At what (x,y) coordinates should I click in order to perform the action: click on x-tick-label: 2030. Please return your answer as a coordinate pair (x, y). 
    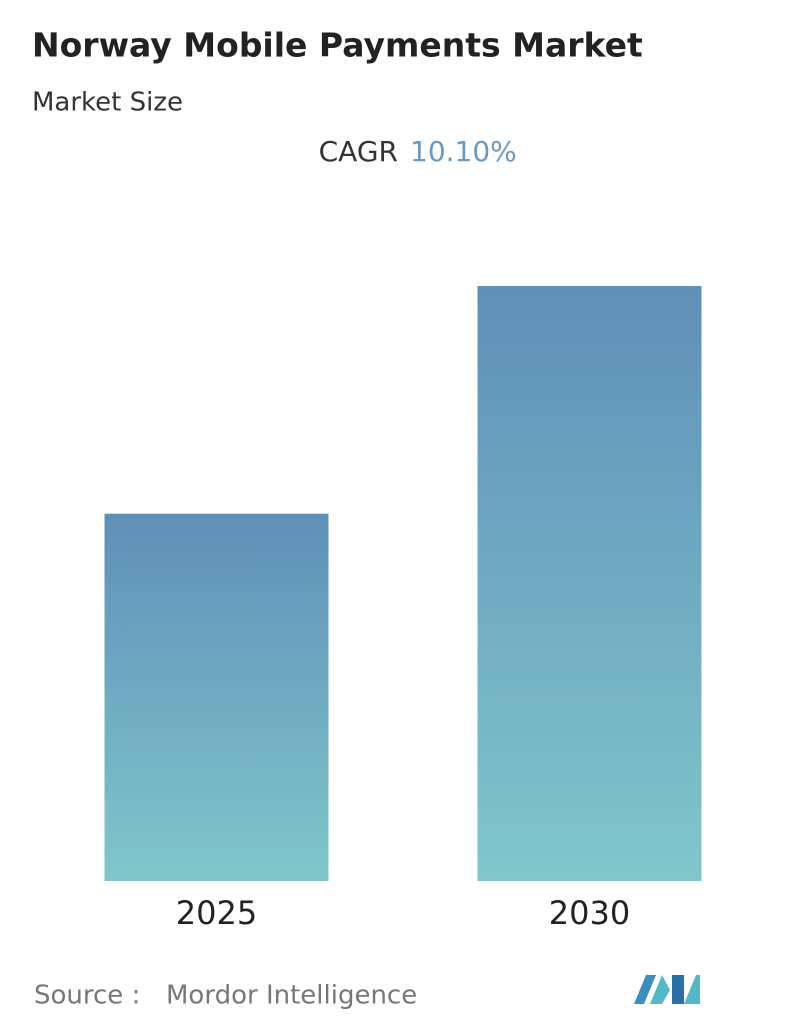
    Looking at the image, I should click on (589, 913).